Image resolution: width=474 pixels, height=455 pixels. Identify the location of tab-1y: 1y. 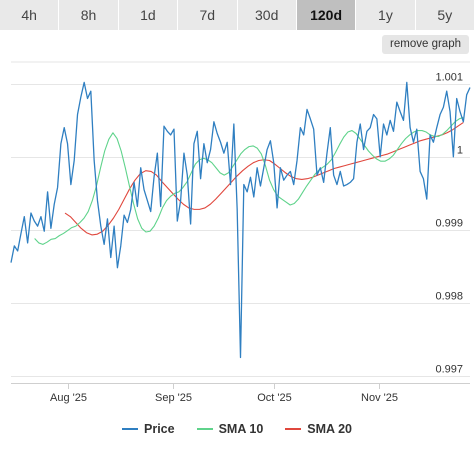
(386, 15).